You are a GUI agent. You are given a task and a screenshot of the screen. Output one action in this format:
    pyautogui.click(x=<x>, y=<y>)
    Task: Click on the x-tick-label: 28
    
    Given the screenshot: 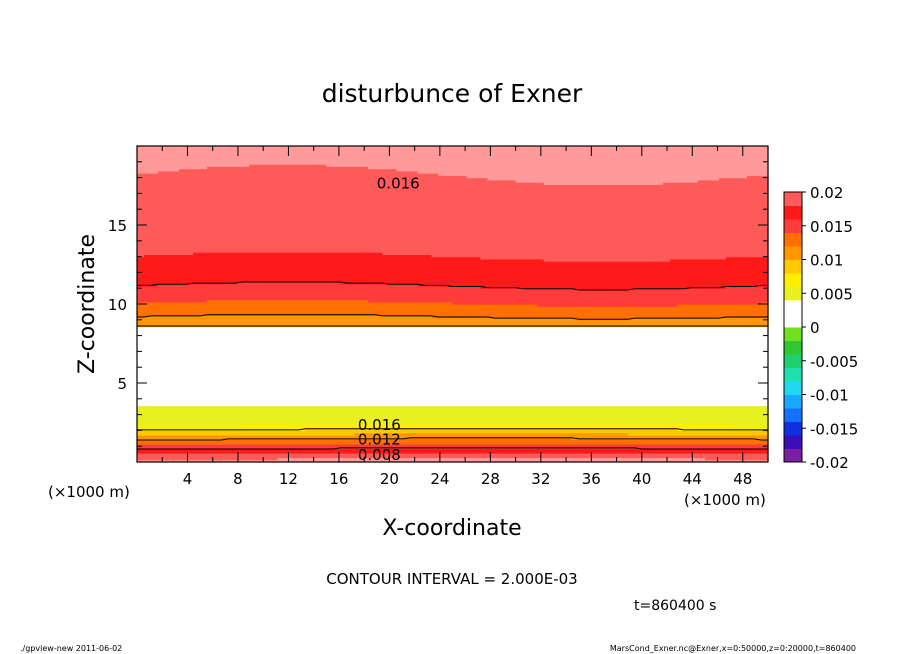 What is the action you would take?
    pyautogui.click(x=490, y=479)
    